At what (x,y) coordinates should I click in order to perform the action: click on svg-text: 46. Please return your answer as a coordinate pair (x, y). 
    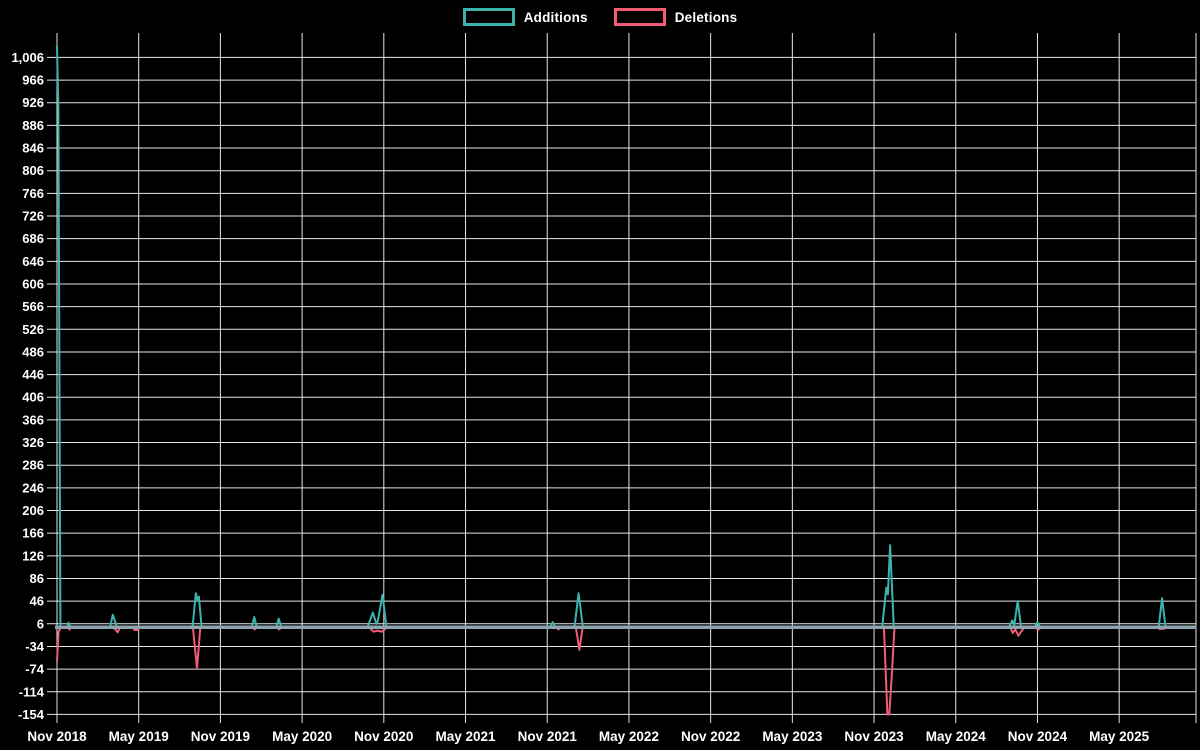
    Looking at the image, I should click on (37, 601).